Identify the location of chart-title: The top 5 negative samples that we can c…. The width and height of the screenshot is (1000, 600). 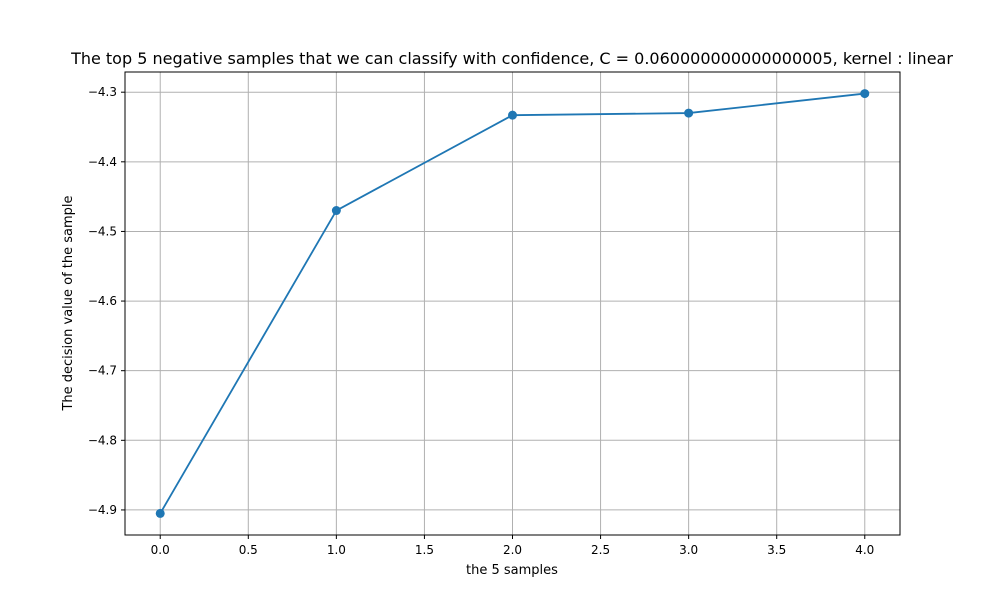
(511, 58).